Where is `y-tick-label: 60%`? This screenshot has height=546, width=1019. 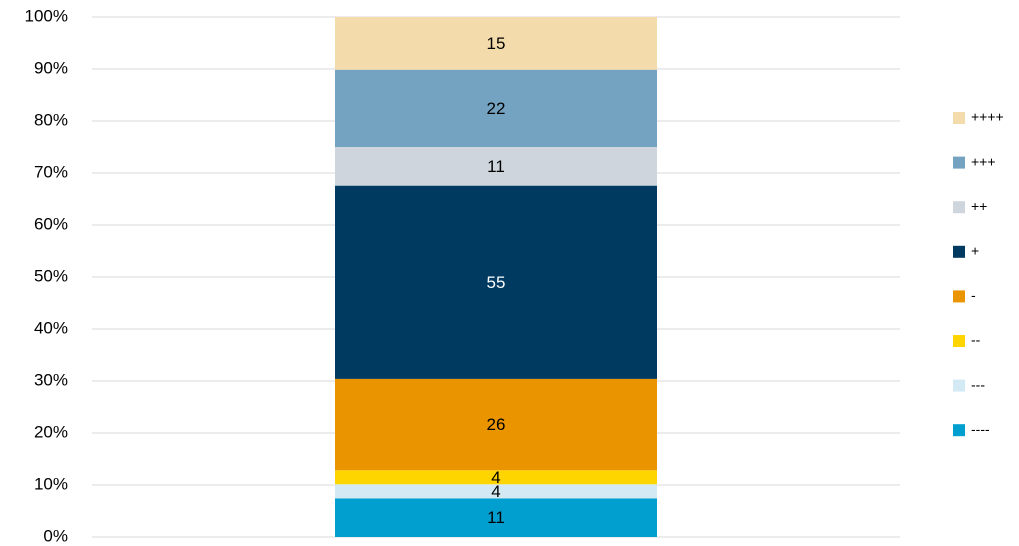
y-tick-label: 60% is located at coordinates (51, 223).